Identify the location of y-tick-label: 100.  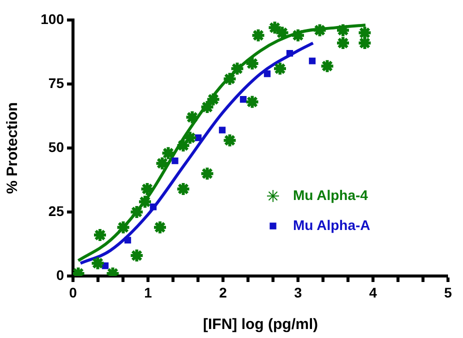
(52, 18).